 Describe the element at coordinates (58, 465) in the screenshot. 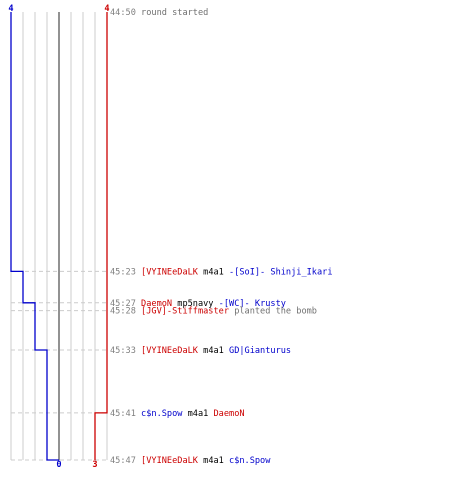

I see `end-count-blue: 0` at that location.